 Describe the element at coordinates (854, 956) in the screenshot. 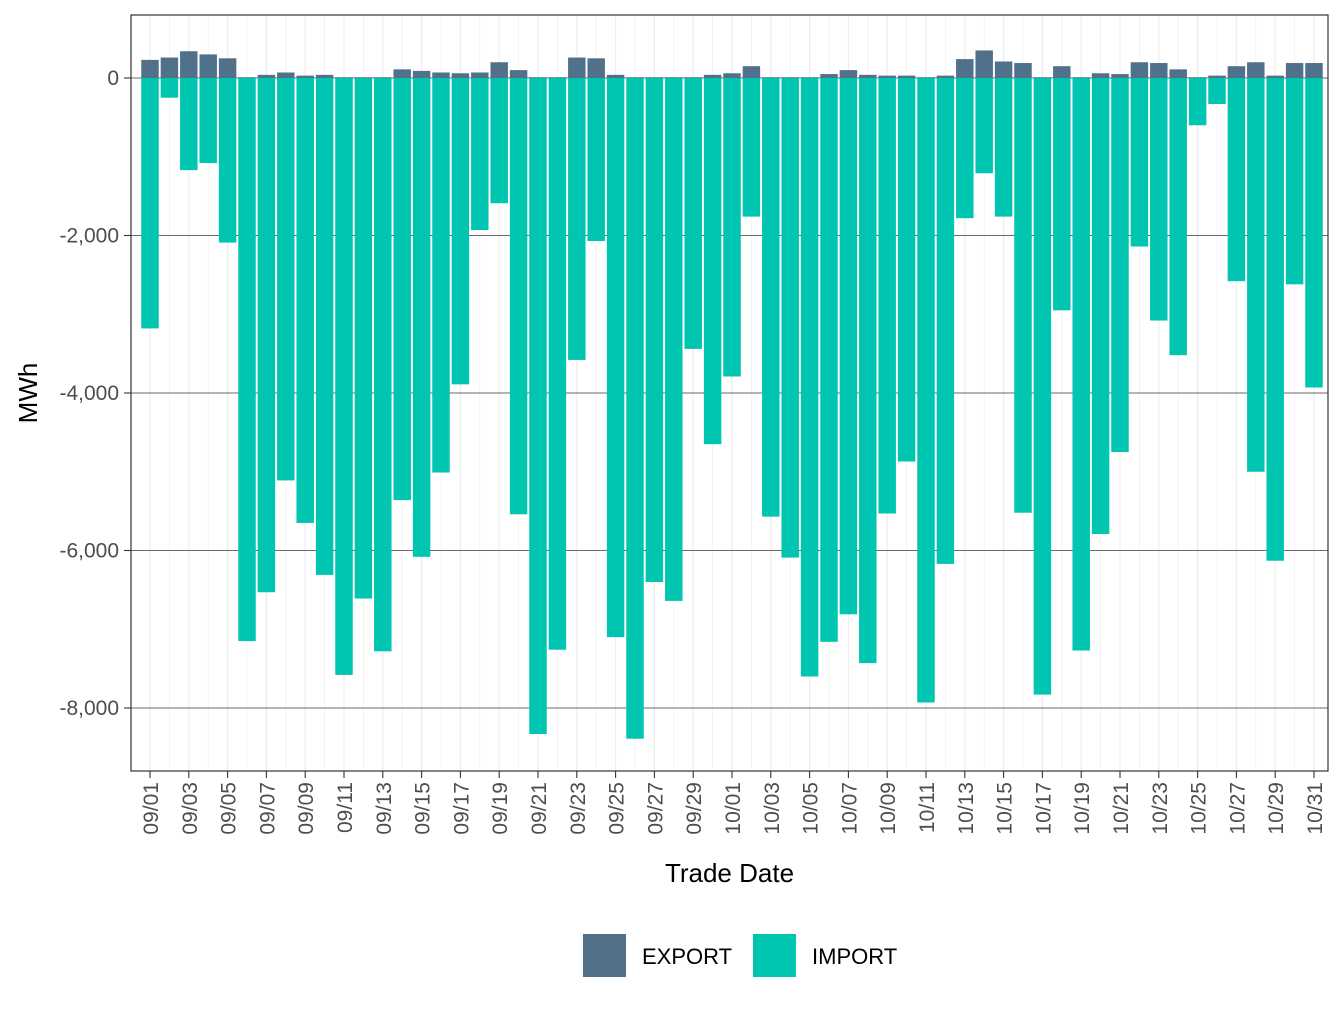

I see `legend-label-import: IMPORT` at that location.